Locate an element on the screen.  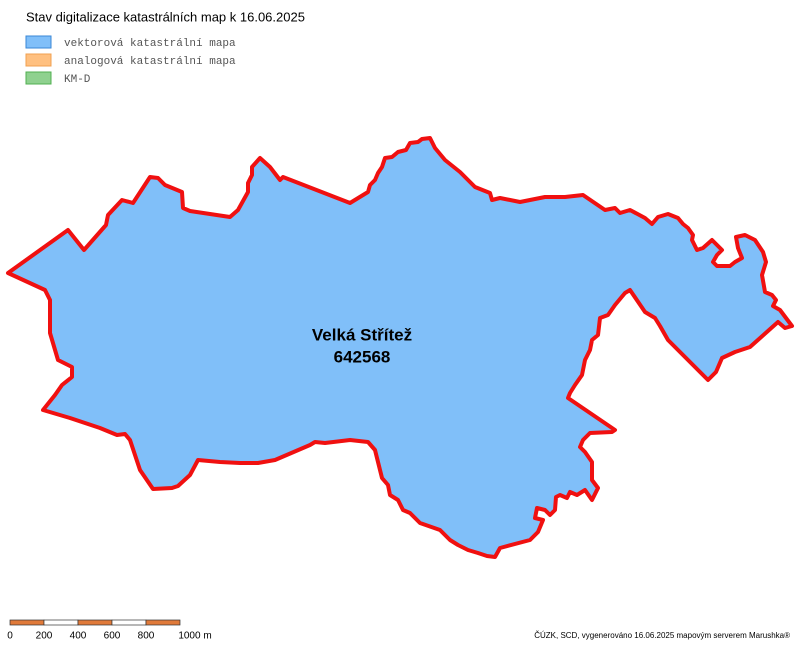
scale-label: 0 is located at coordinates (10, 636).